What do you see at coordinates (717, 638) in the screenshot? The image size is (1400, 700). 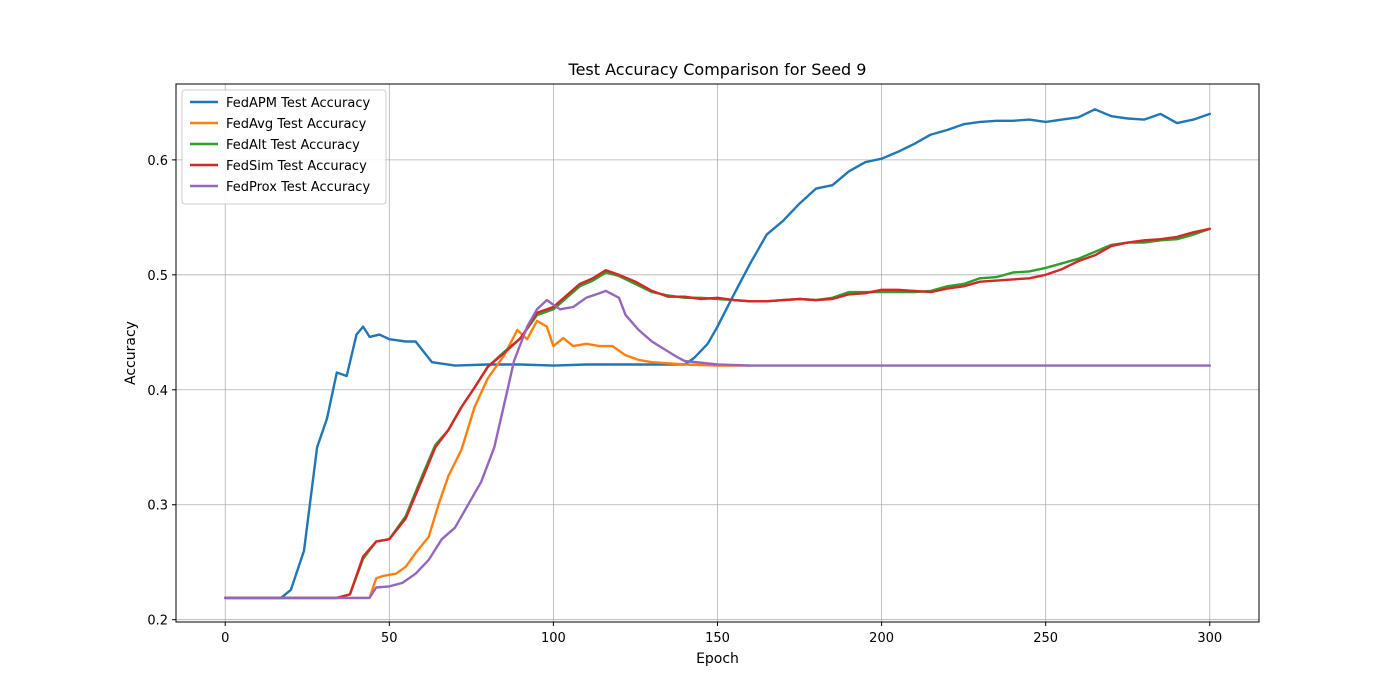 I see `x-tick-label: 150` at bounding box center [717, 638].